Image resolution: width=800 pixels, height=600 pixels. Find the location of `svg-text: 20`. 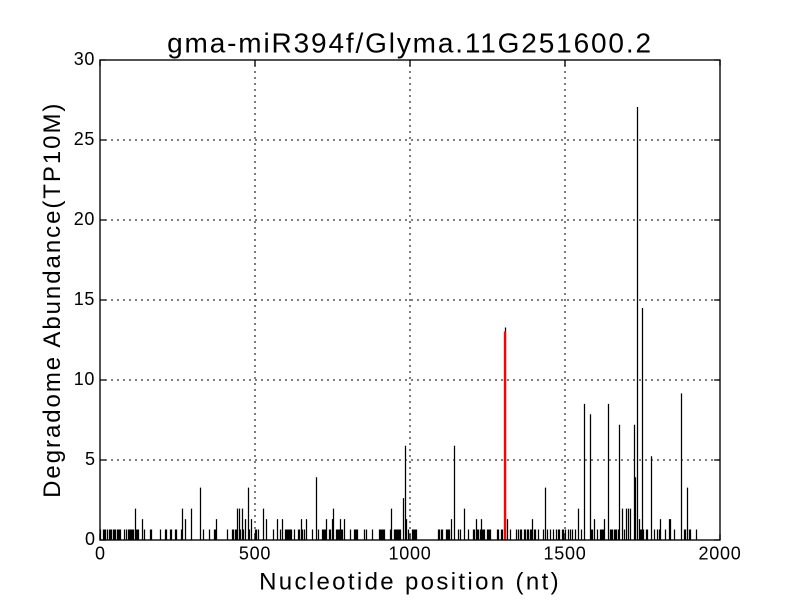

svg-text: 20 is located at coordinates (84, 219).